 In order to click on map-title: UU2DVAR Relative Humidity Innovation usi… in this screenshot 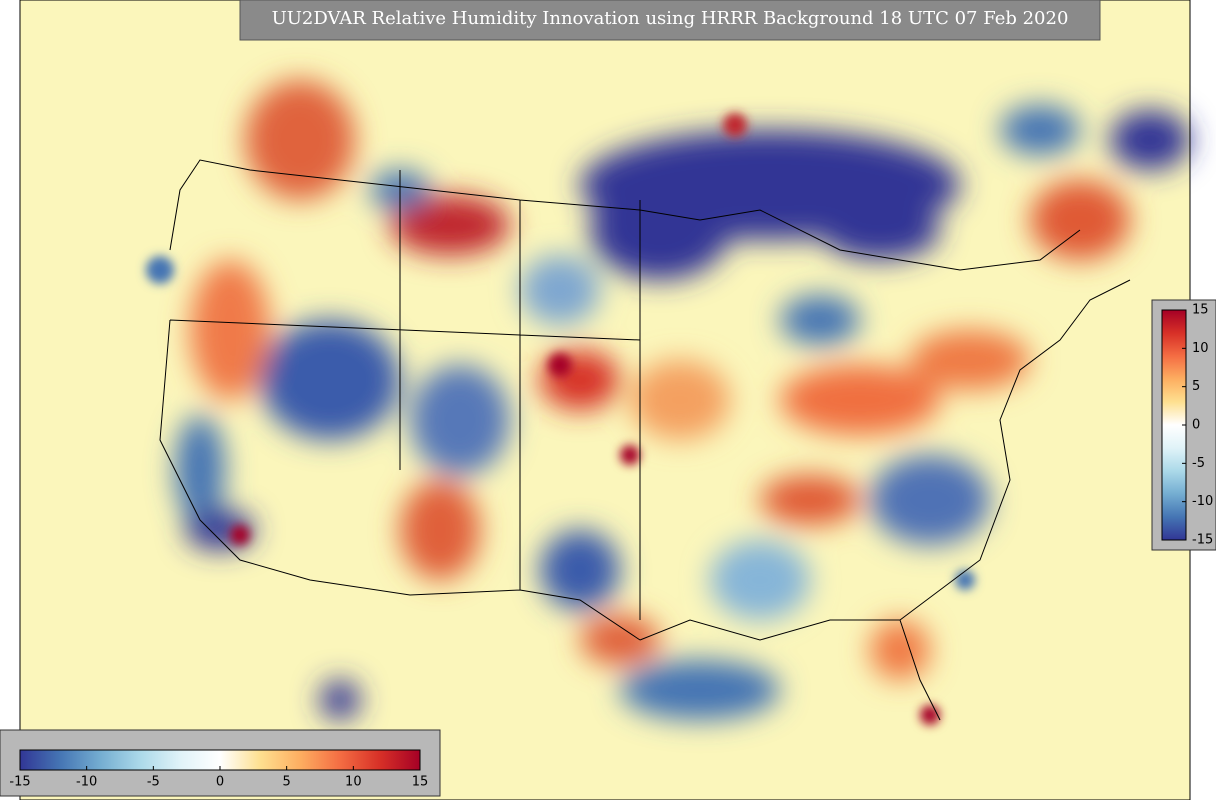, I will do `click(670, 18)`.